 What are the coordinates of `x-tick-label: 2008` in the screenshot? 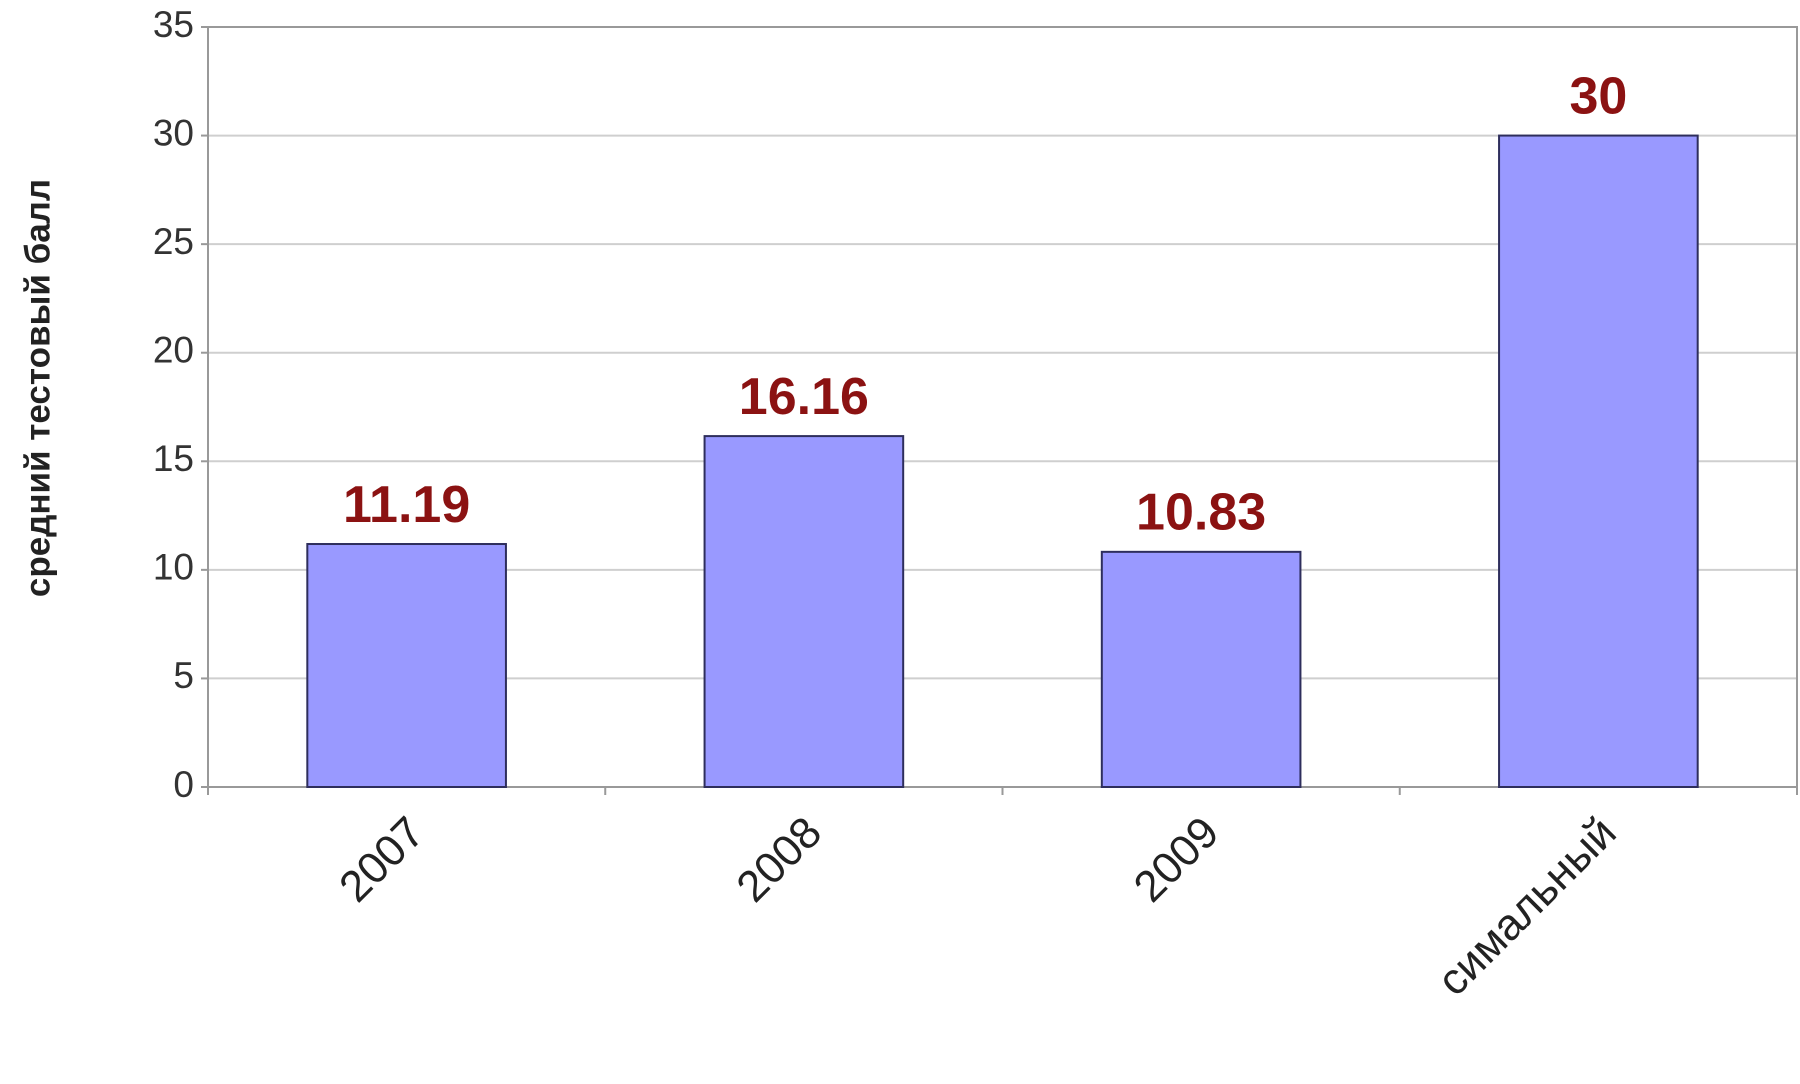 It's located at (779, 860).